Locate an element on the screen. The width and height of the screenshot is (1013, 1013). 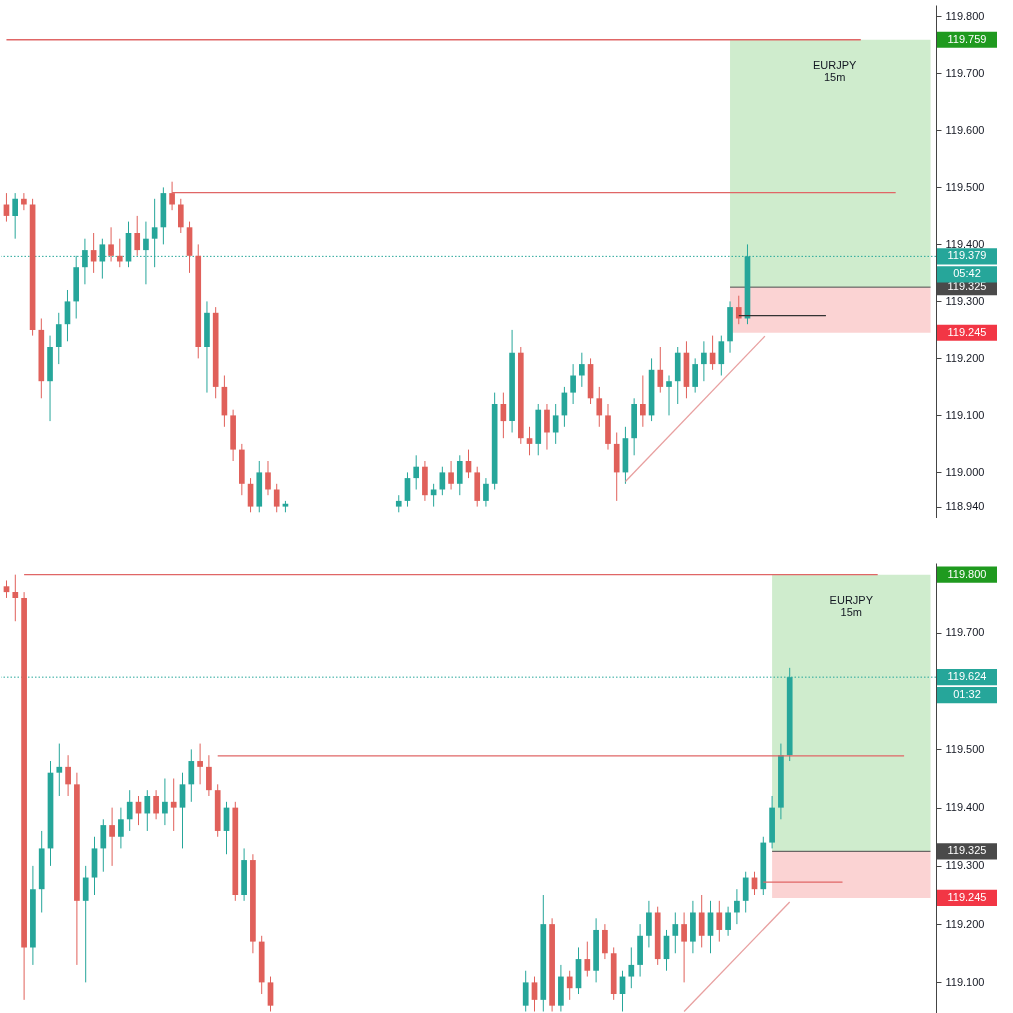
text: 05:42 is located at coordinates (967, 273).